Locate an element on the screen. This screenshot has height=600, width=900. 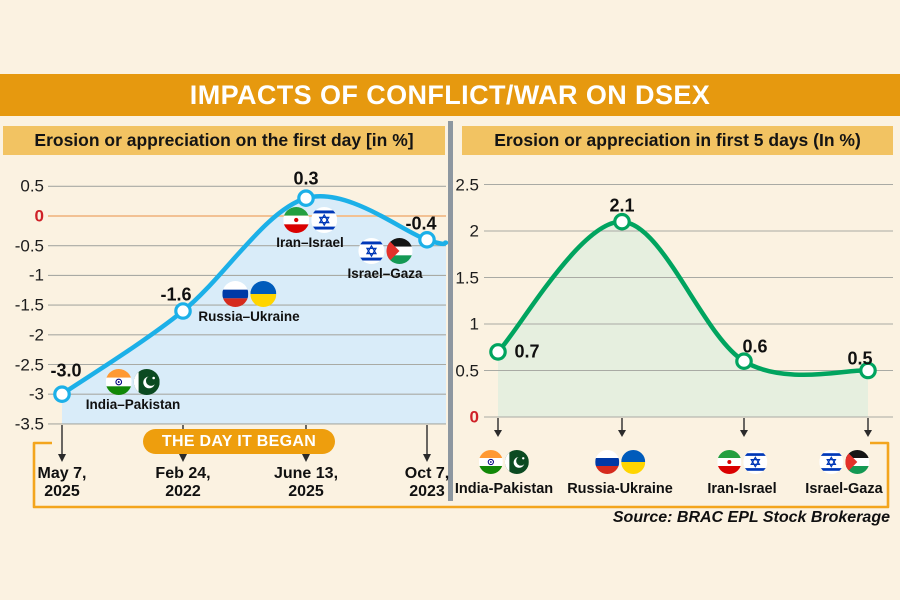
page-title: IMPACTS OF CONFLICT/WAR ON DSEX is located at coordinates (450, 94).